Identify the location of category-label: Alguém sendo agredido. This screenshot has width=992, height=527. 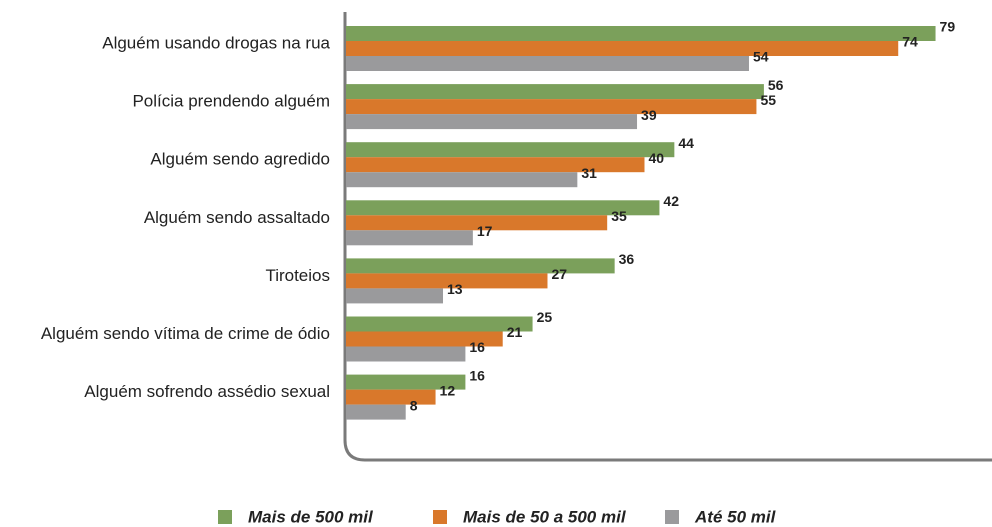
(240, 159).